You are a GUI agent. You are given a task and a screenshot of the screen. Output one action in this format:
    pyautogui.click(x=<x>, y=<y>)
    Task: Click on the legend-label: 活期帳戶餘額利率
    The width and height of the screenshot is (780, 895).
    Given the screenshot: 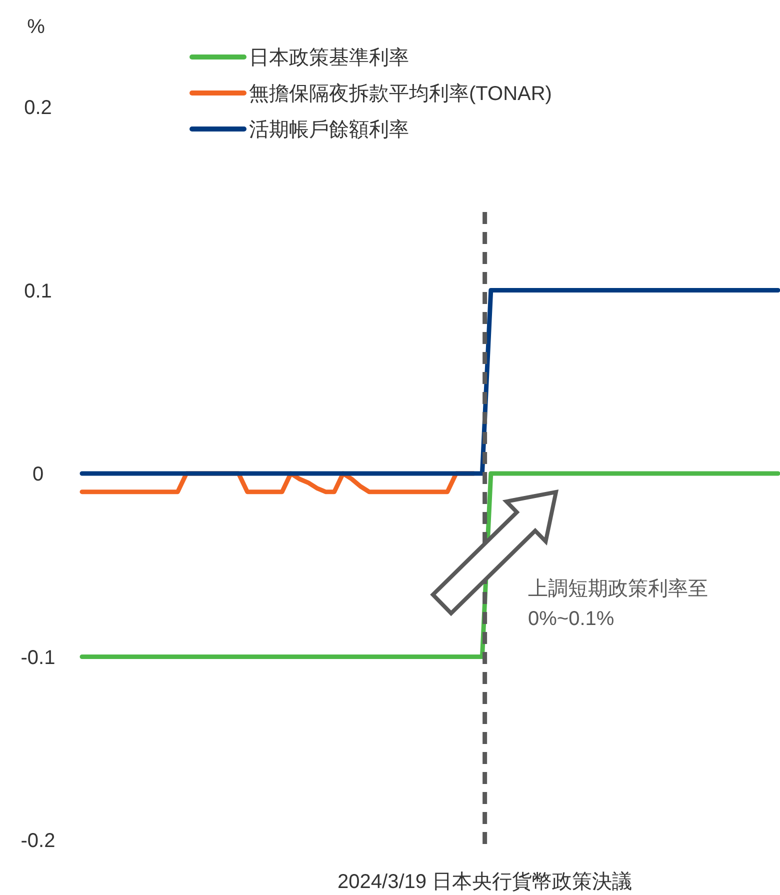 What is the action you would take?
    pyautogui.click(x=329, y=130)
    